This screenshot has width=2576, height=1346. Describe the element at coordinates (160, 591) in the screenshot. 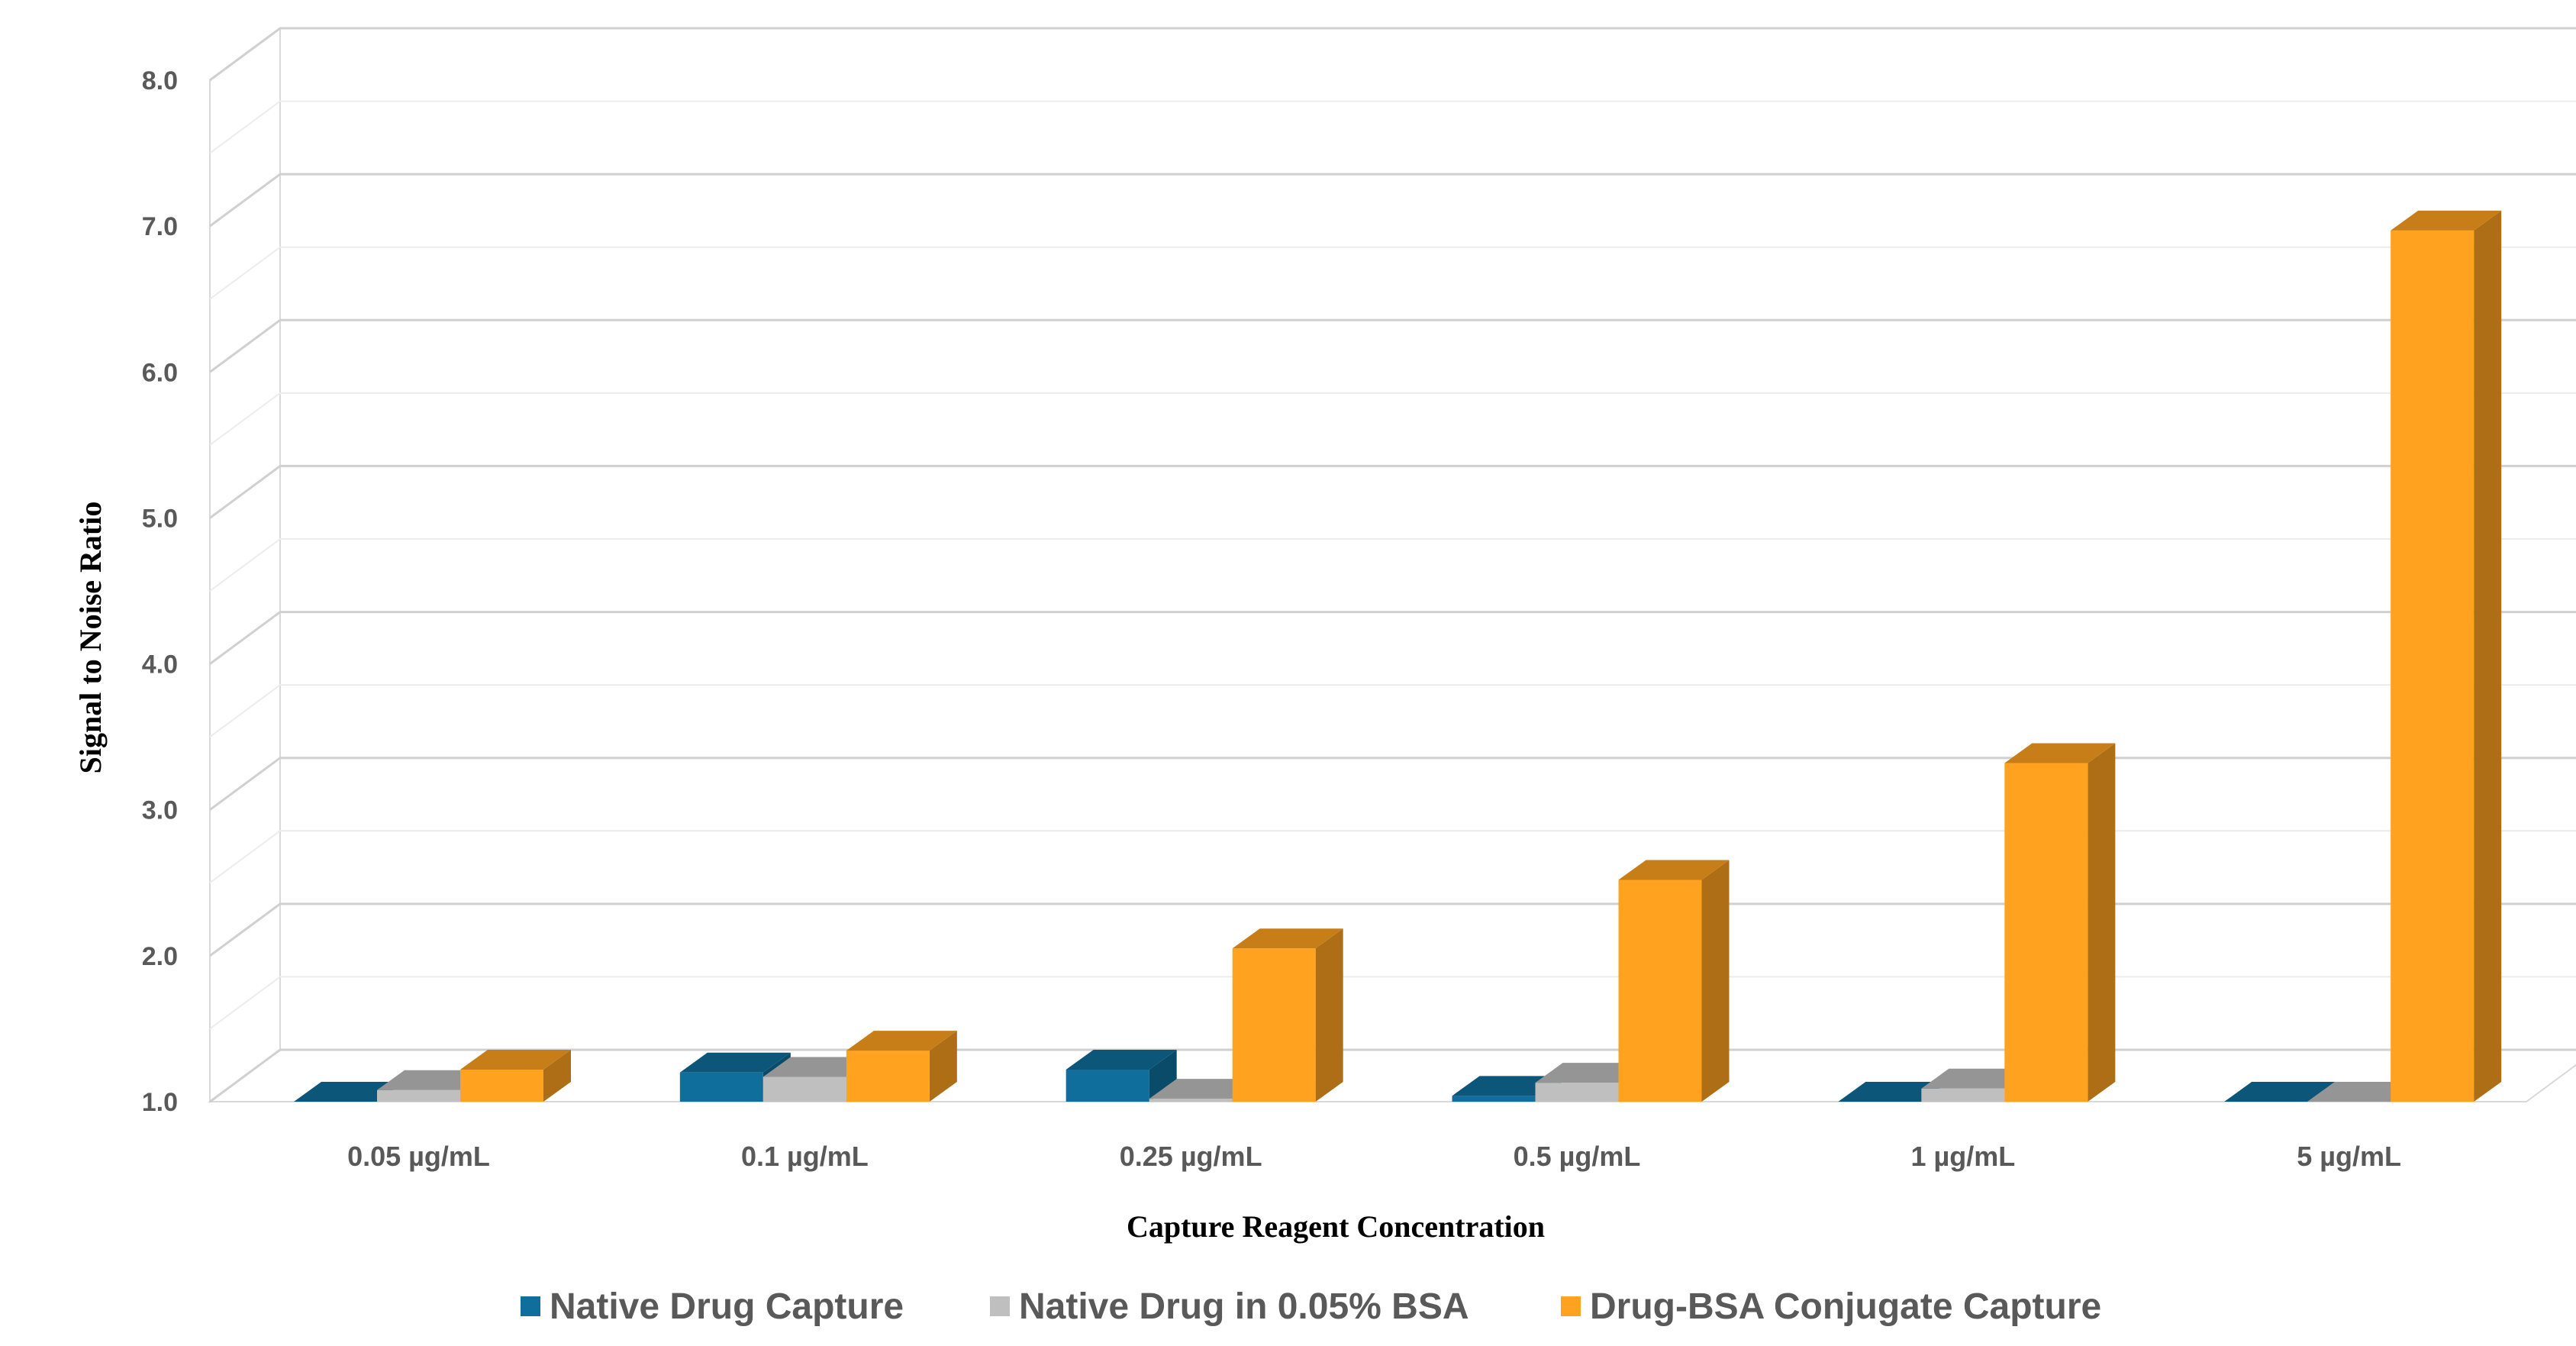

I see `y-axis-ticks: 1.0 2.0 3.0 4.0 5.0 6.0 7.0 8.0` at that location.